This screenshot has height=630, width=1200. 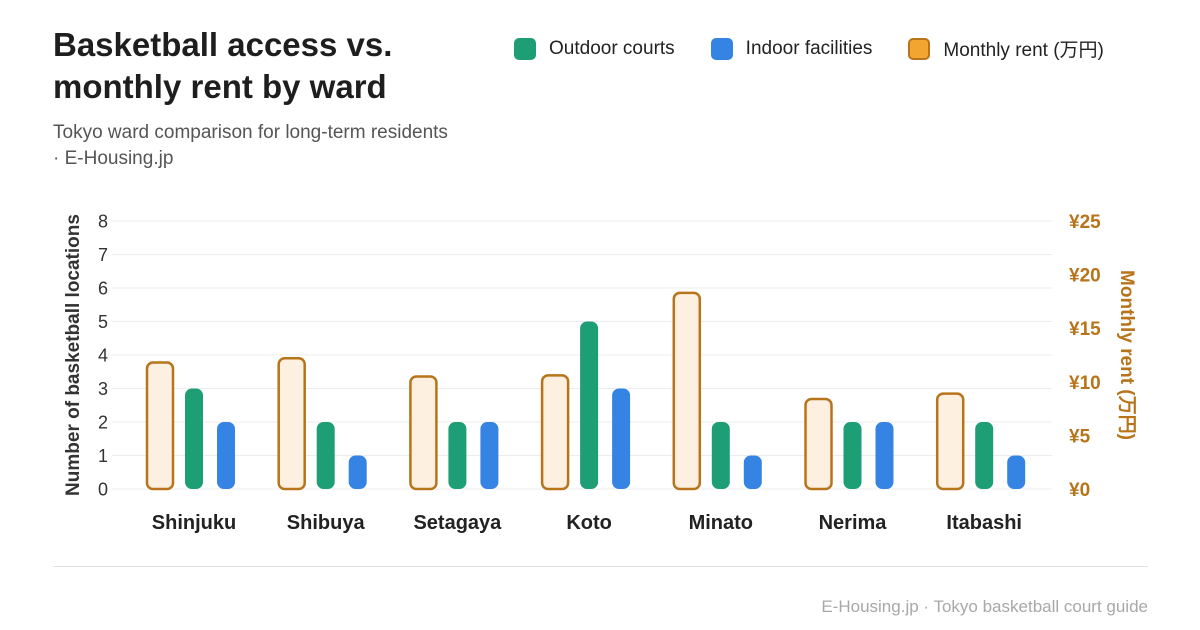 I want to click on legend-label-outdoor: Outdoor courts, so click(x=612, y=48).